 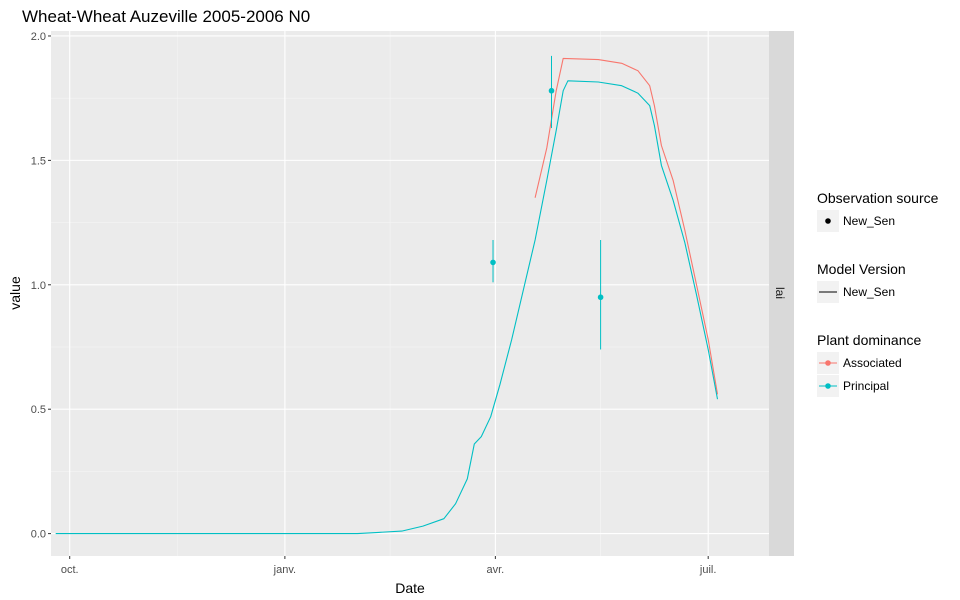 What do you see at coordinates (828, 386) in the screenshot?
I see `legend-principal-dot-icon` at bounding box center [828, 386].